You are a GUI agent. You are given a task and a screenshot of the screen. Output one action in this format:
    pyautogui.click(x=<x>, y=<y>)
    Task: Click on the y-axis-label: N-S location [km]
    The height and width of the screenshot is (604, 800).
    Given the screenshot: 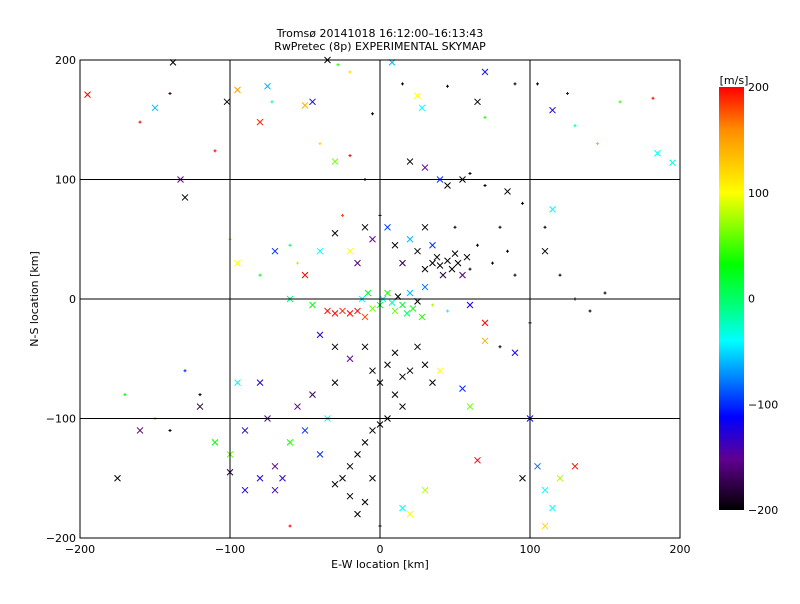 What is the action you would take?
    pyautogui.click(x=34, y=299)
    